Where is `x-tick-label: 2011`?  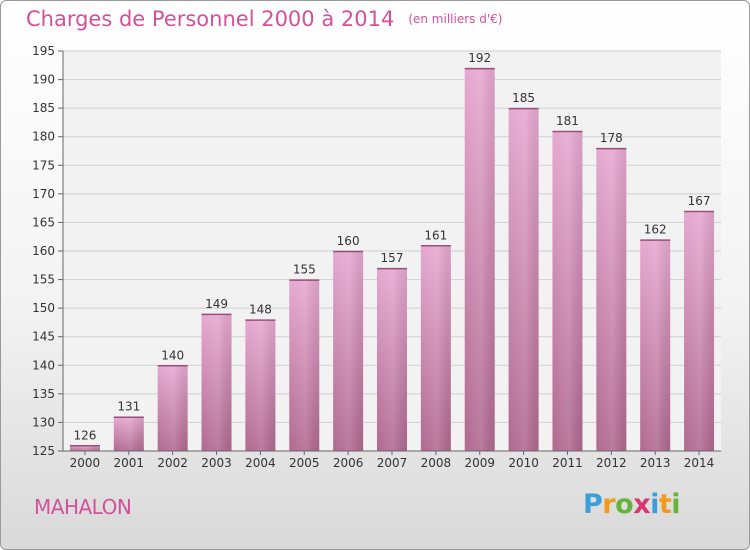
x-tick-label: 2011 is located at coordinates (567, 463).